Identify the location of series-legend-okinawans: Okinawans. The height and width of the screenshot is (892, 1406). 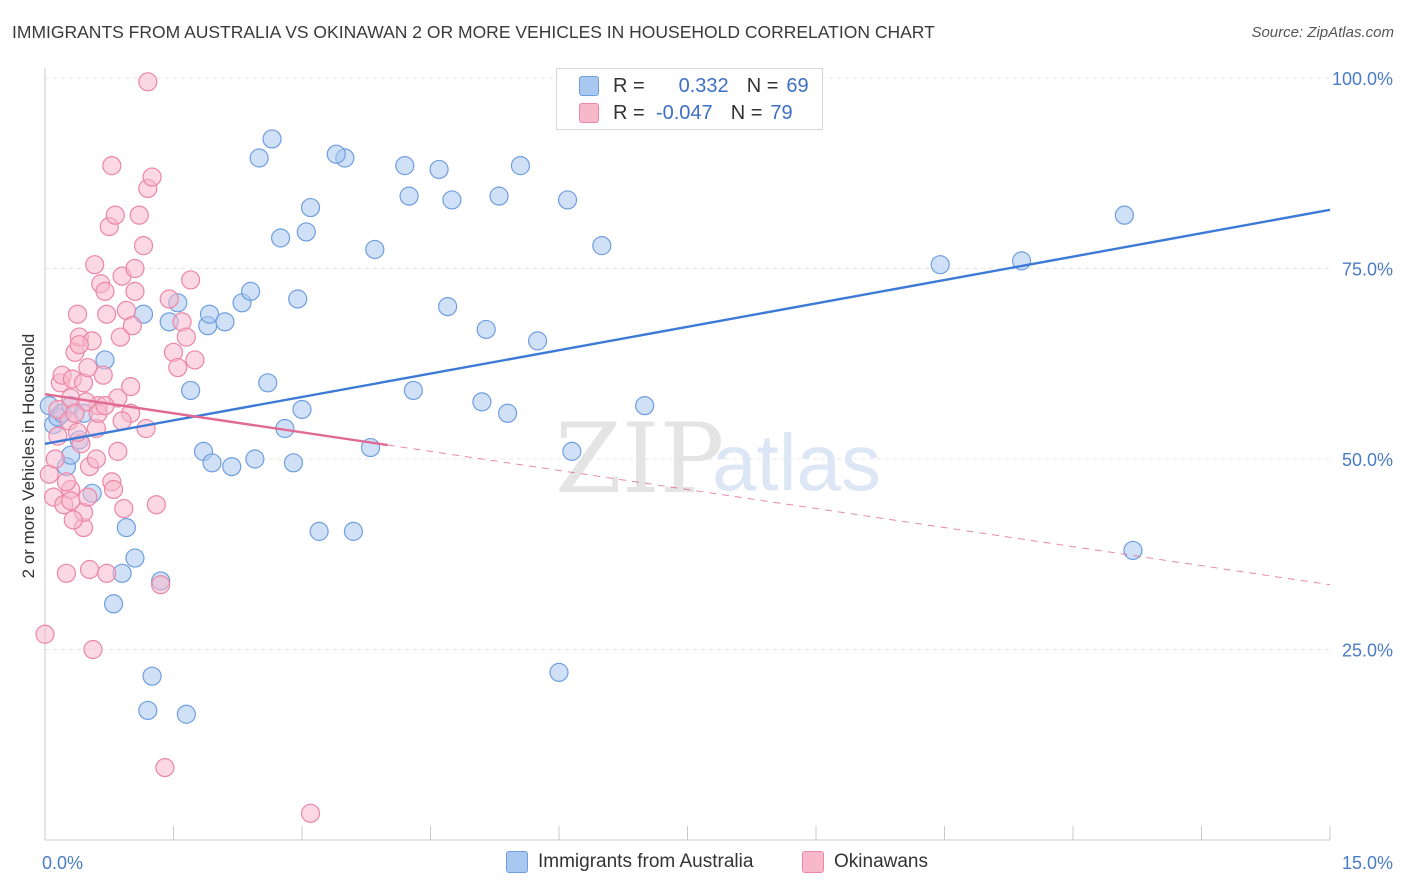
(865, 862).